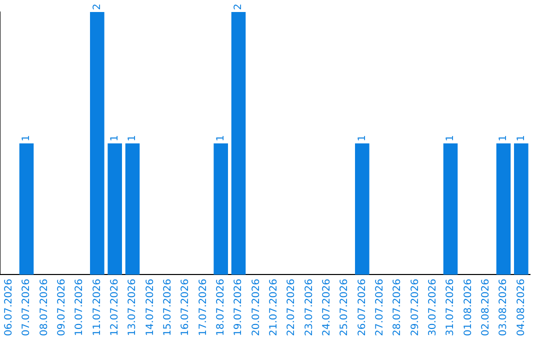 Image resolution: width=540 pixels, height=340 pixels. What do you see at coordinates (415, 307) in the screenshot?
I see `x-tick-label: 29.07.2026` at bounding box center [415, 307].